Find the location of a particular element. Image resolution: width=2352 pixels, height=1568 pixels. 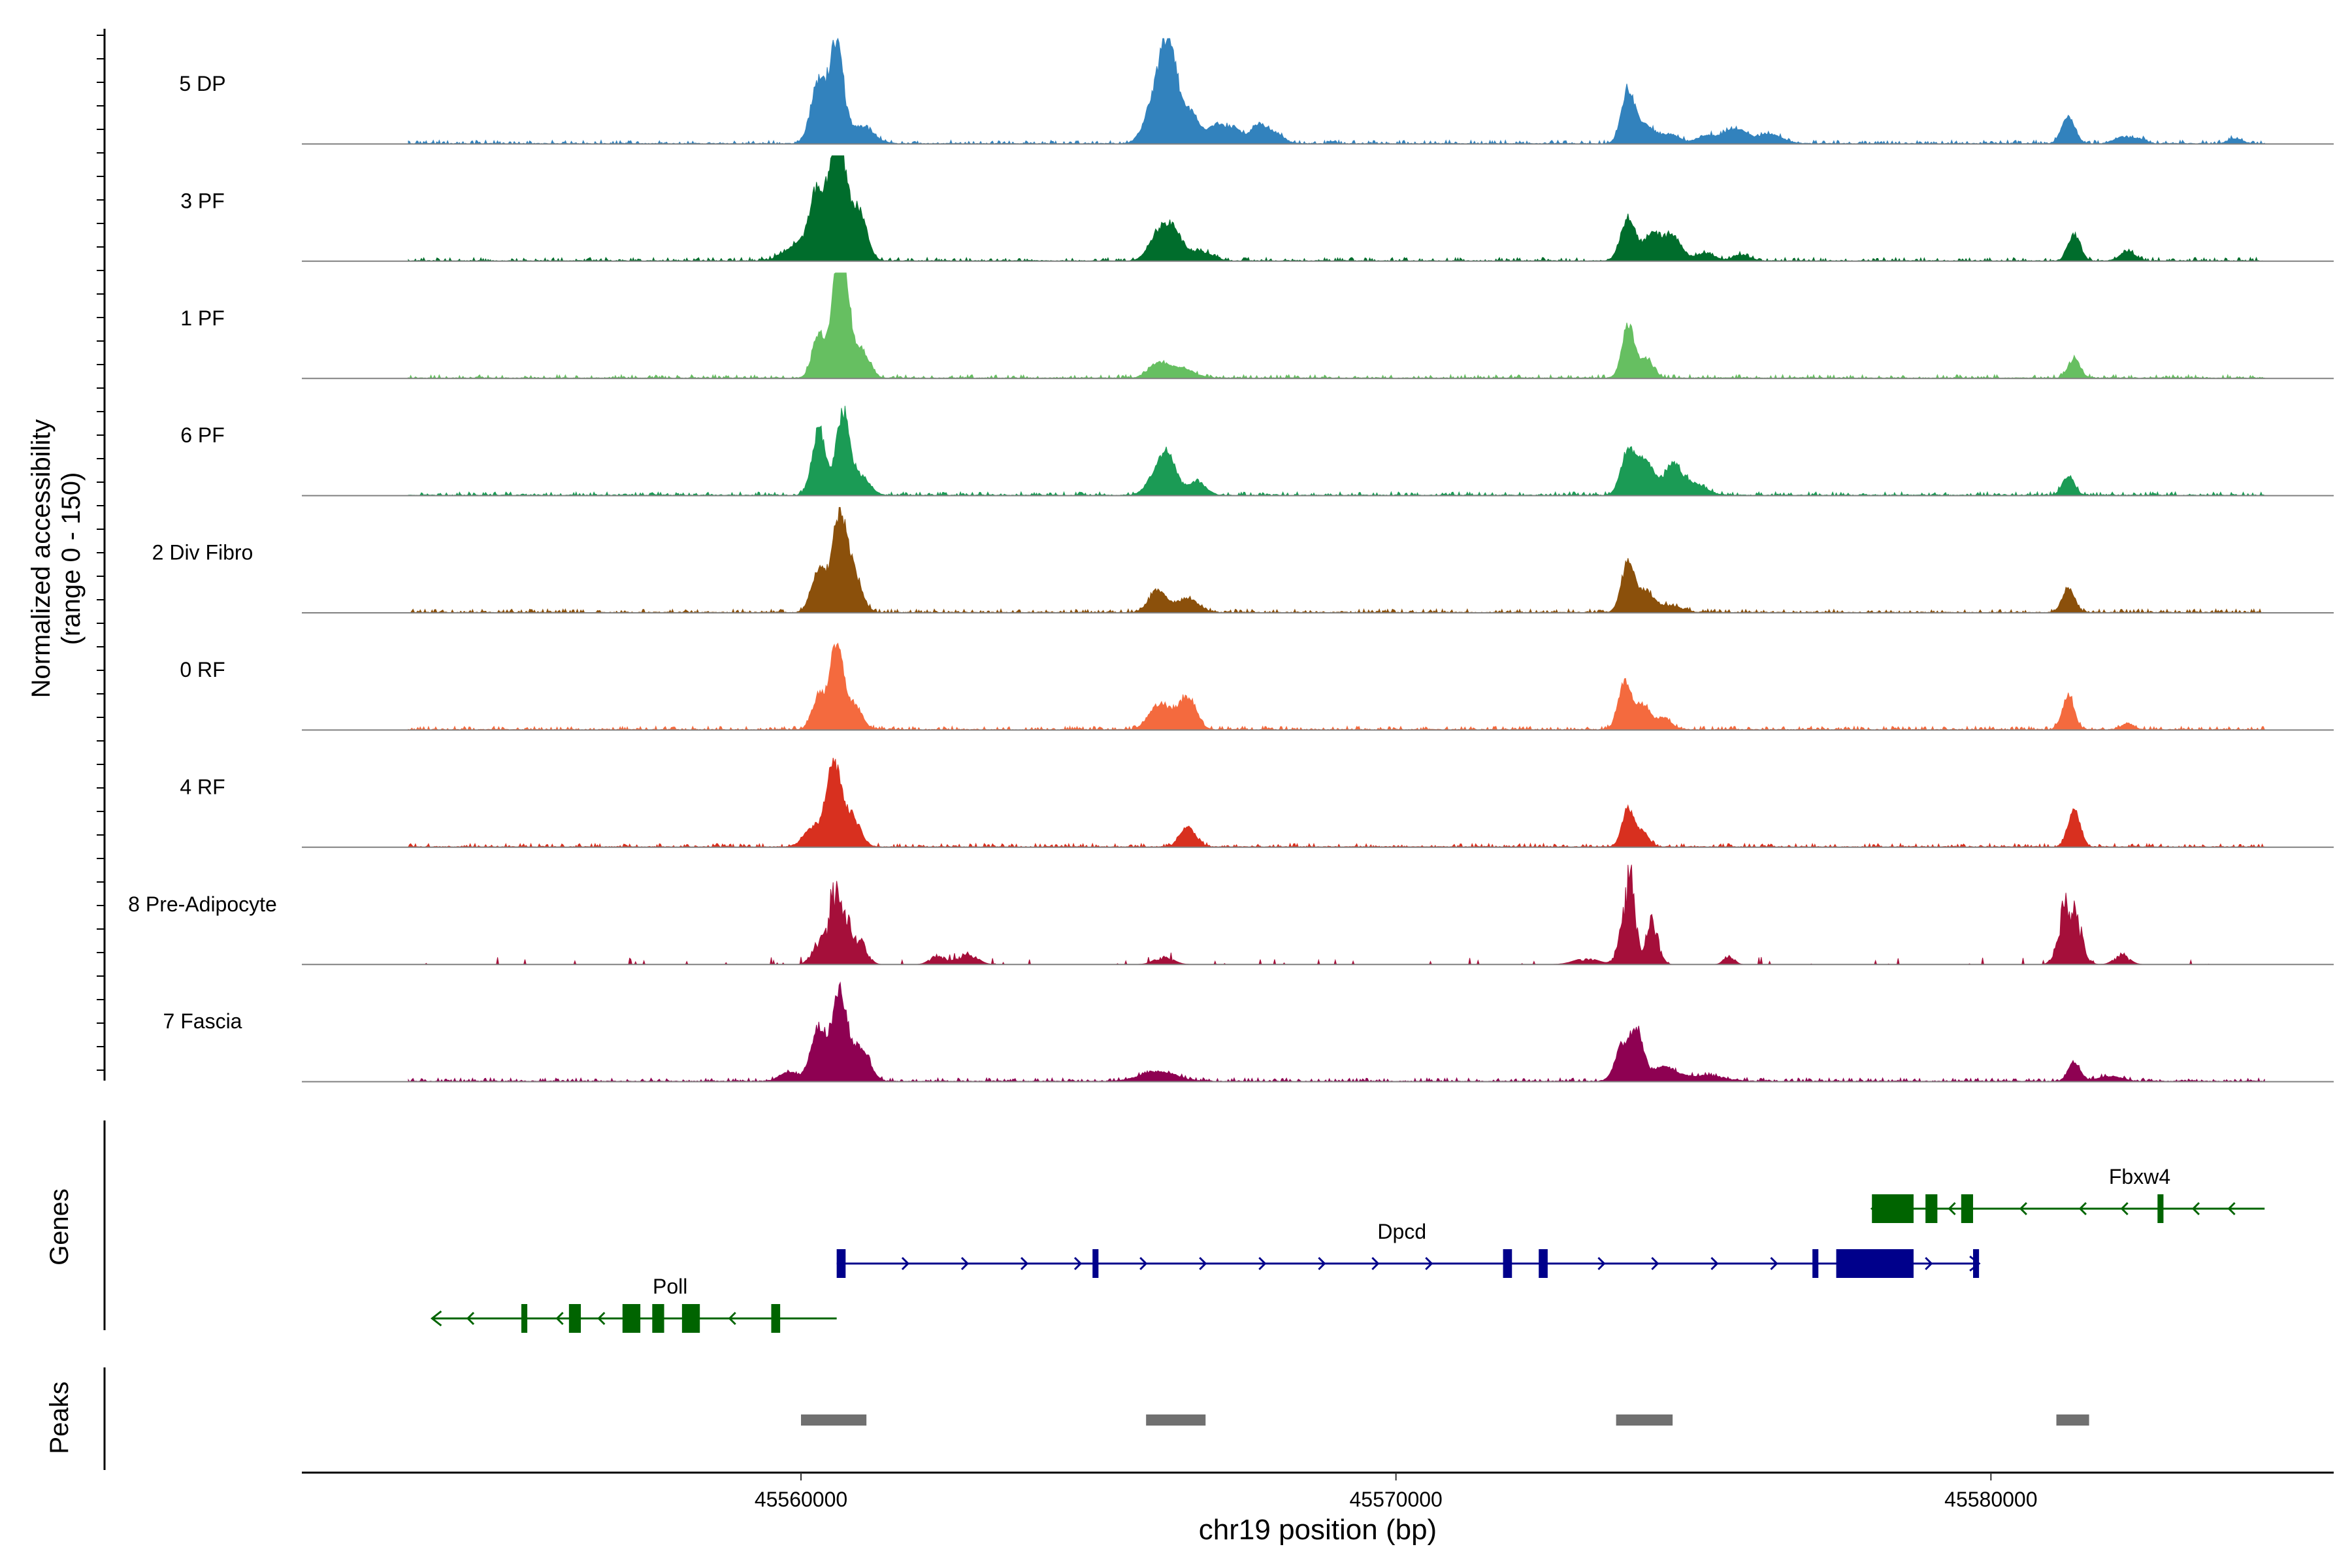

track-label: 8 Pre-Adipocyte is located at coordinates (202, 904).